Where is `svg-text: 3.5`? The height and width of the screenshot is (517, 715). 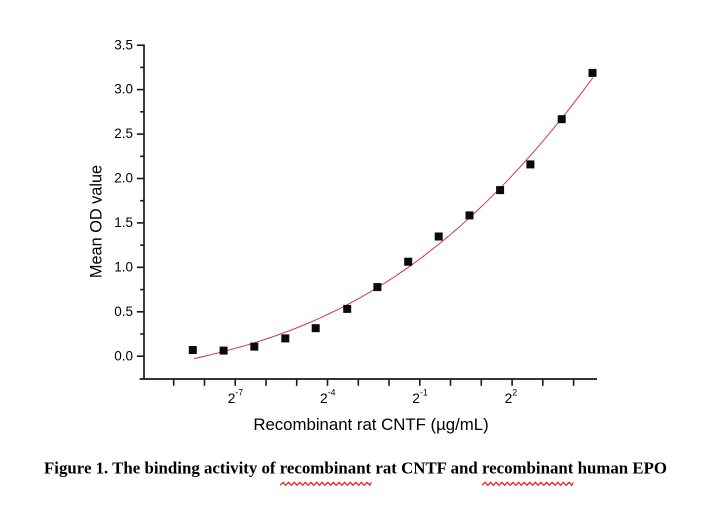
svg-text: 3.5 is located at coordinates (123, 44).